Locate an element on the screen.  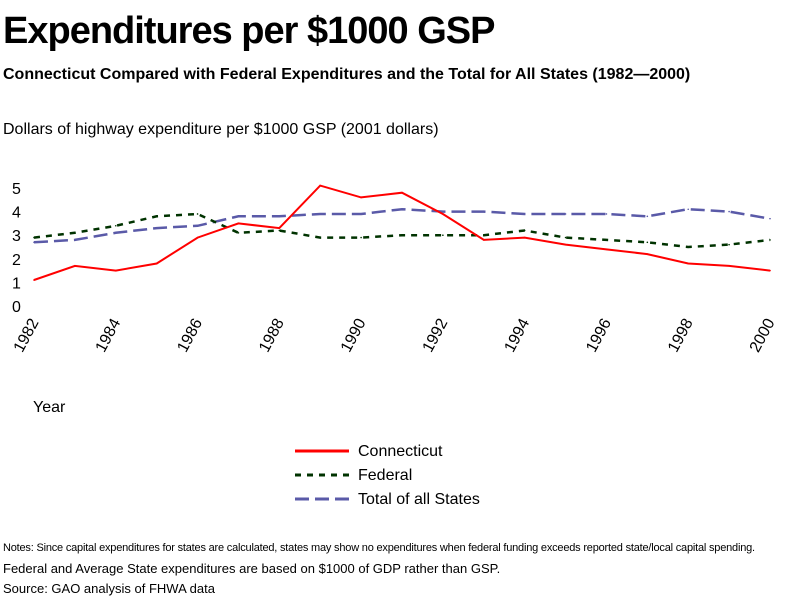
legend-label-federal: Federal is located at coordinates (385, 475).